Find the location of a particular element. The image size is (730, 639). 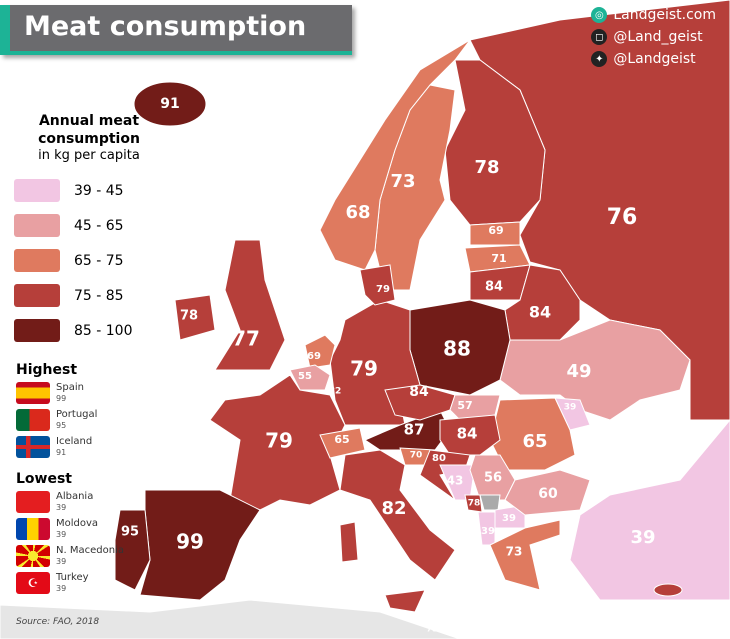

twitter-text: @Landgeist is located at coordinates (654, 59).